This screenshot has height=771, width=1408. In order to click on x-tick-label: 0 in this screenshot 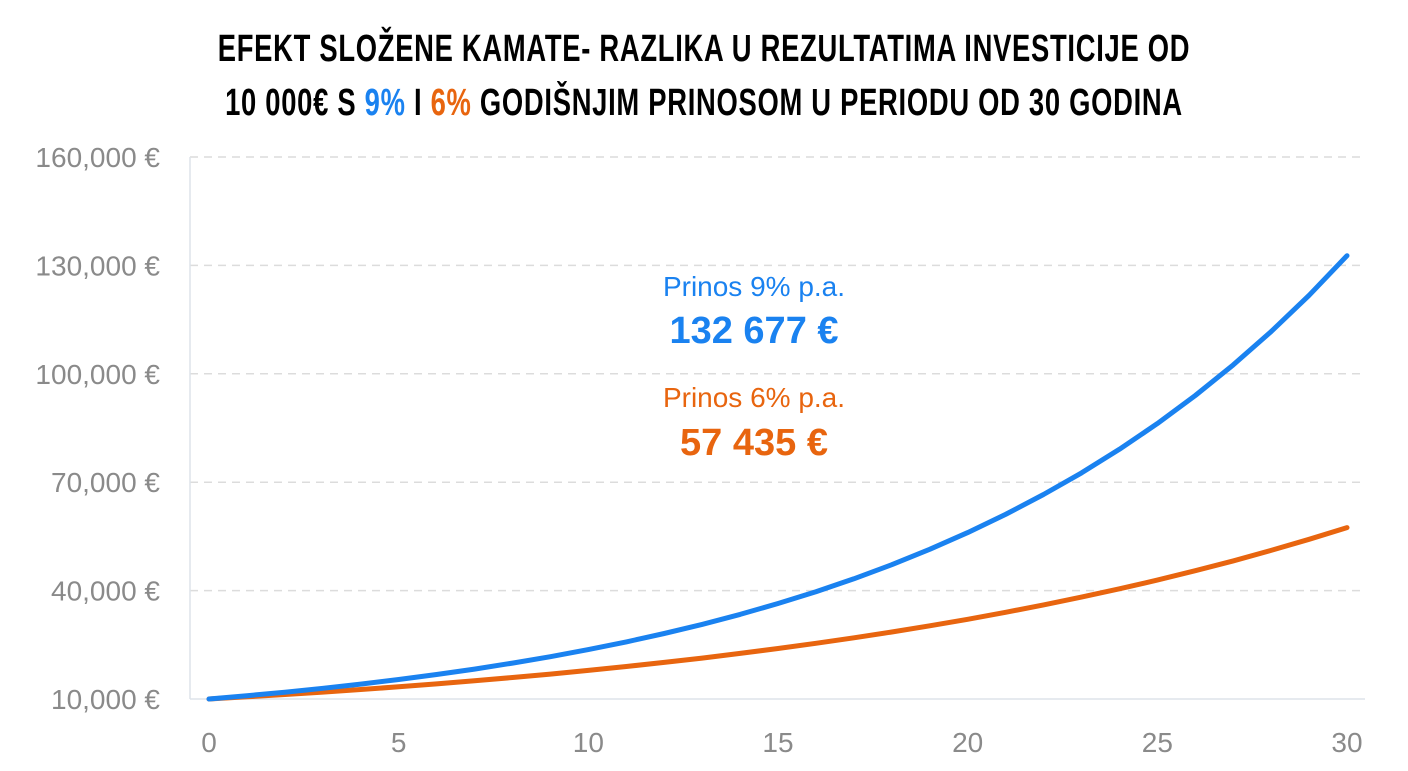, I will do `click(209, 742)`.